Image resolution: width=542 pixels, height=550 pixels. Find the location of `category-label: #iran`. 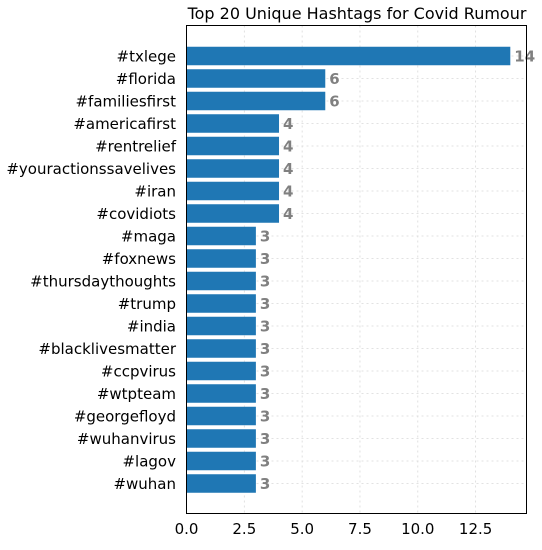

category-label: #iran is located at coordinates (155, 192).